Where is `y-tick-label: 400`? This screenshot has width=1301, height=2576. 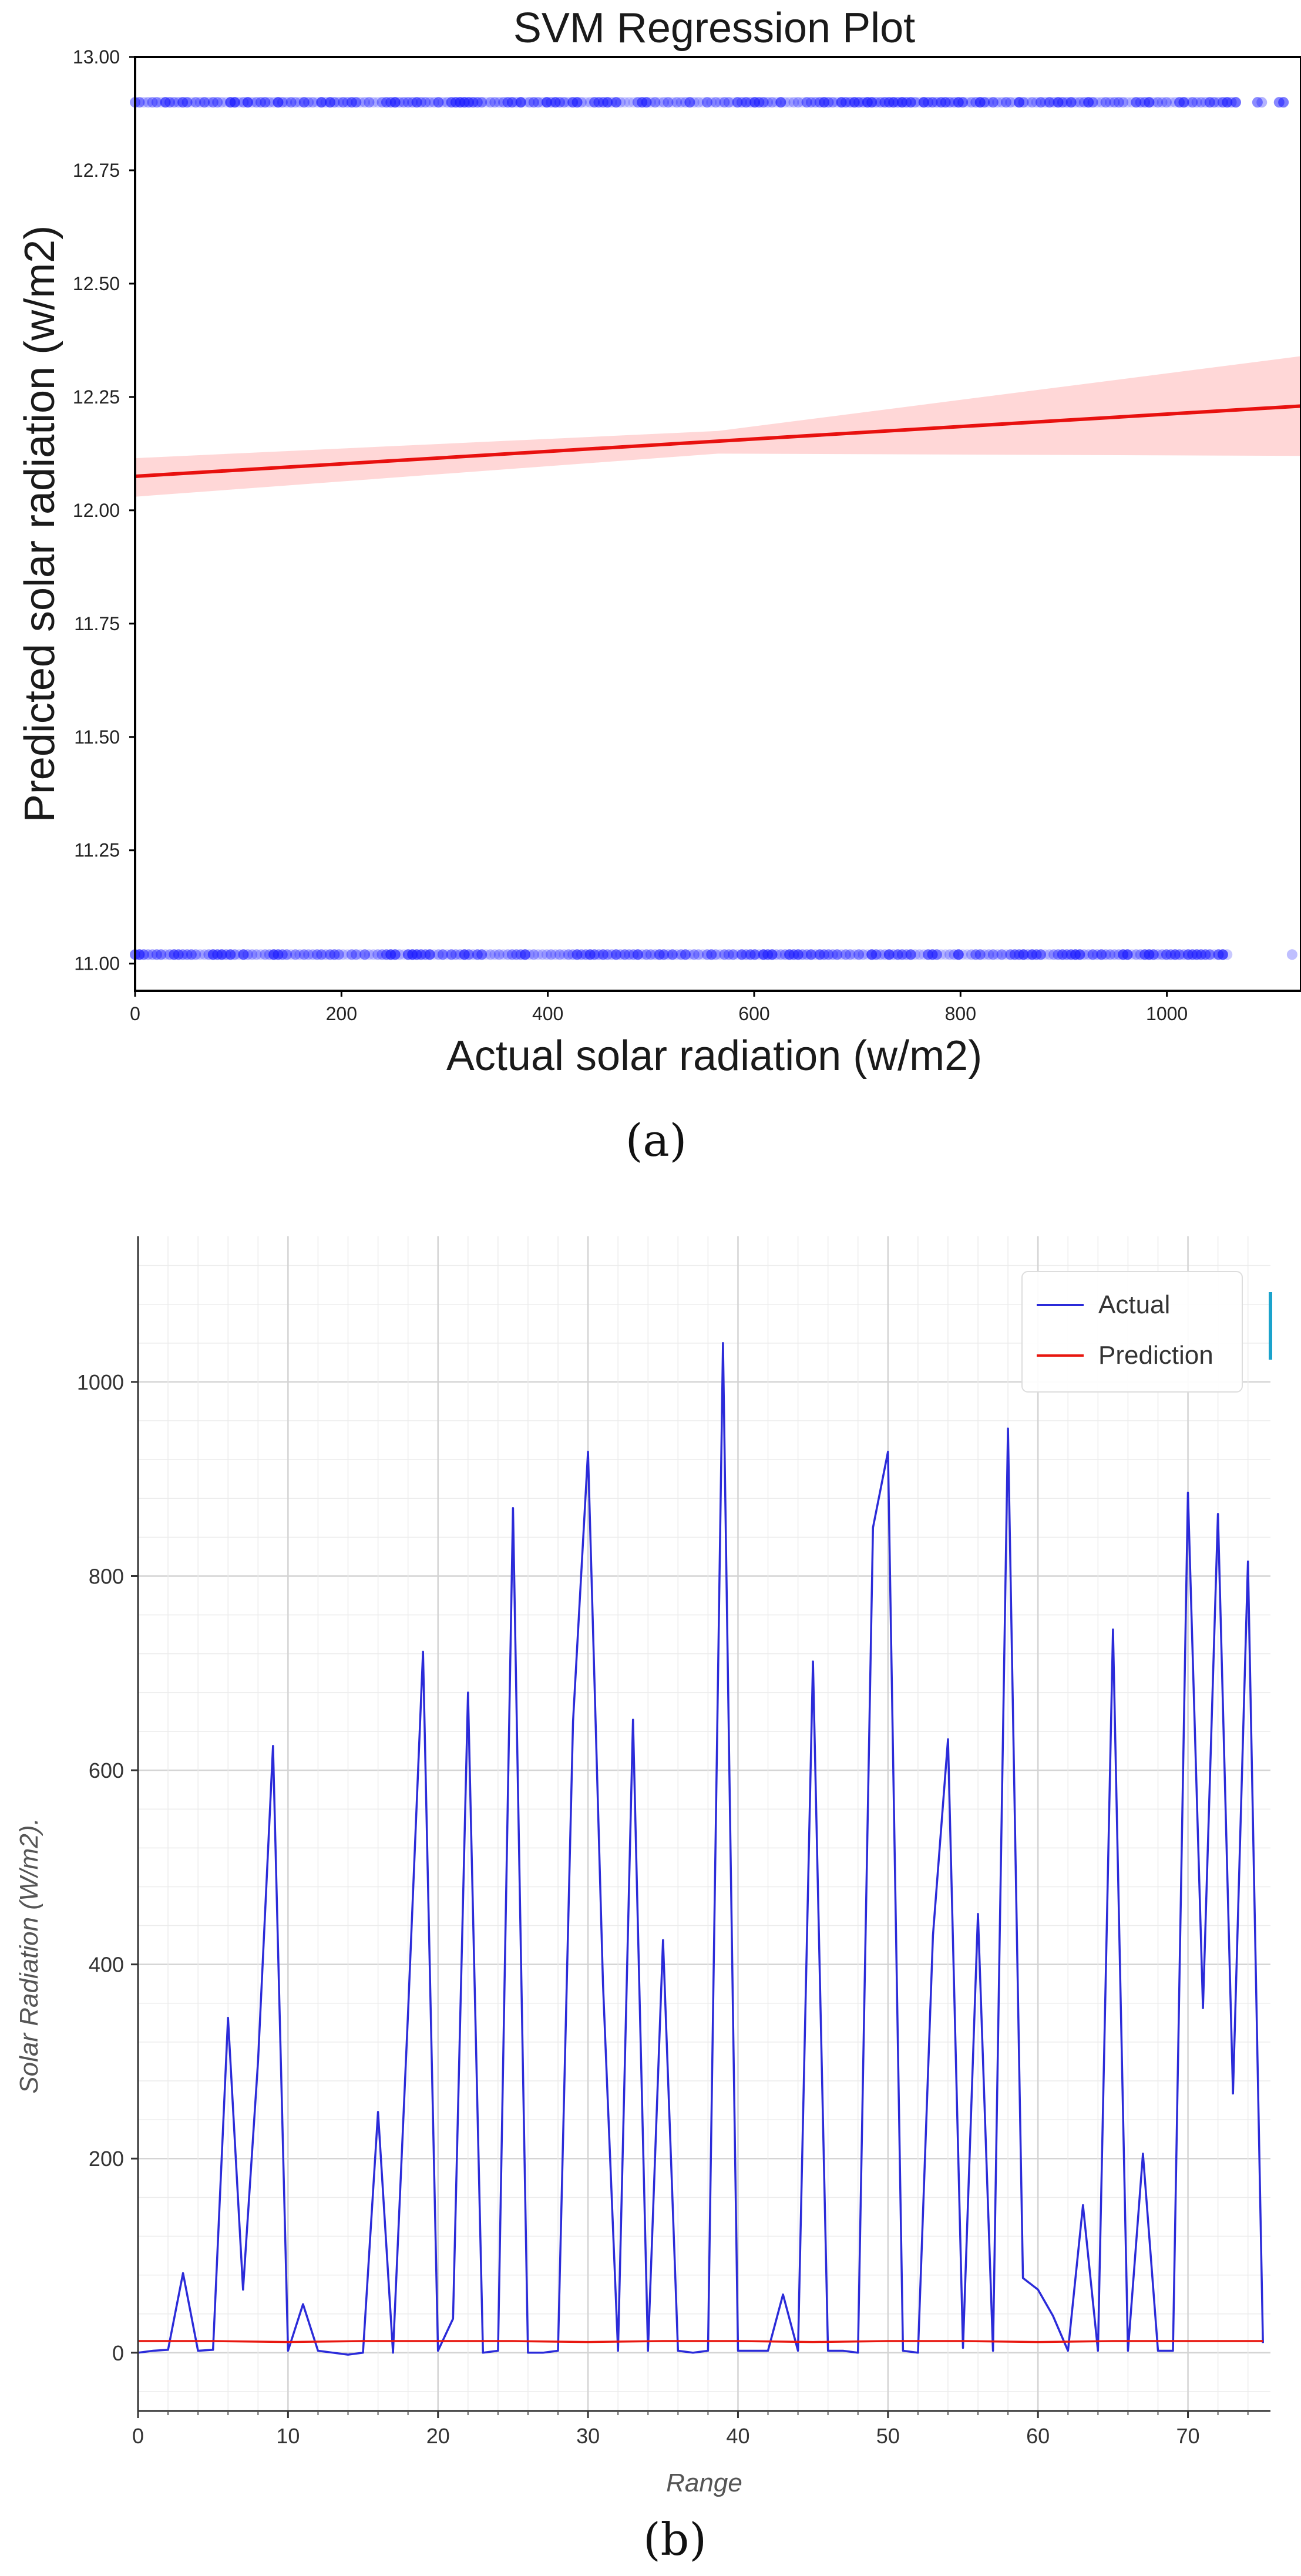 y-tick-label: 400 is located at coordinates (106, 1965).